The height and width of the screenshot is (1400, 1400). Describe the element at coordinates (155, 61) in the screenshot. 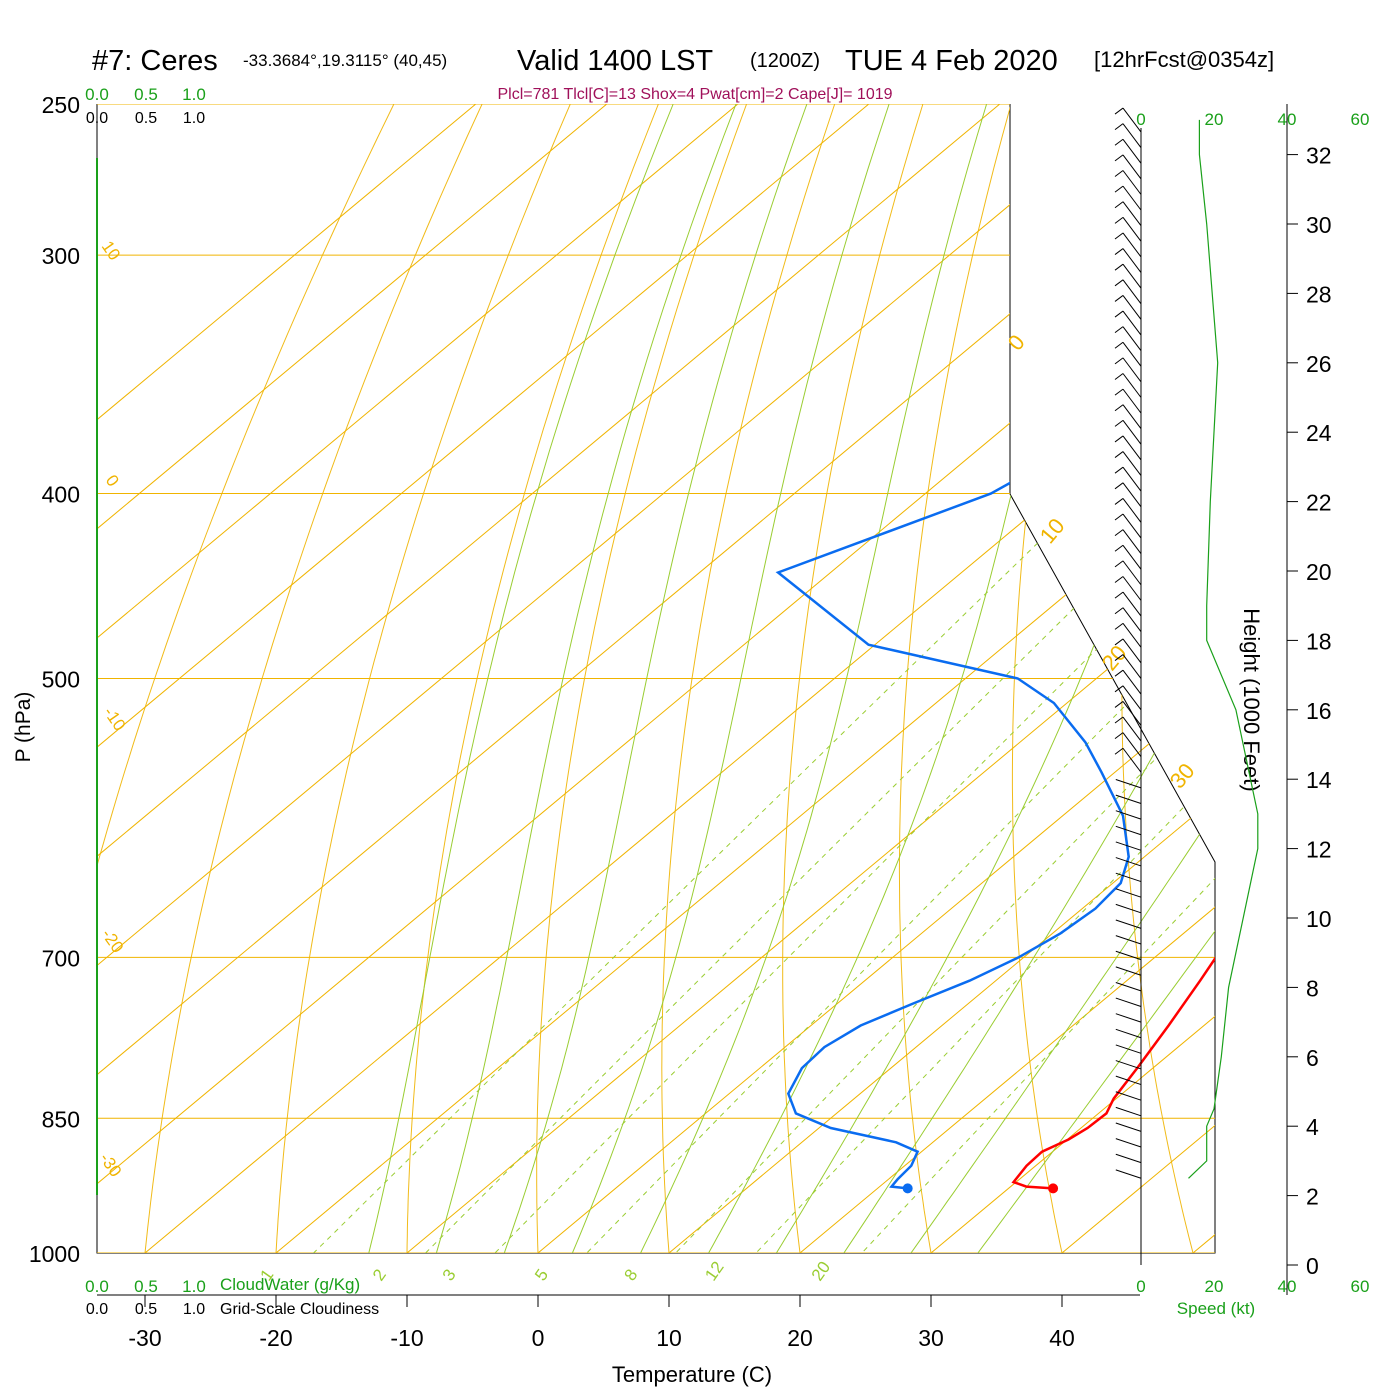

I see `station-name: #7: Ceres` at that location.